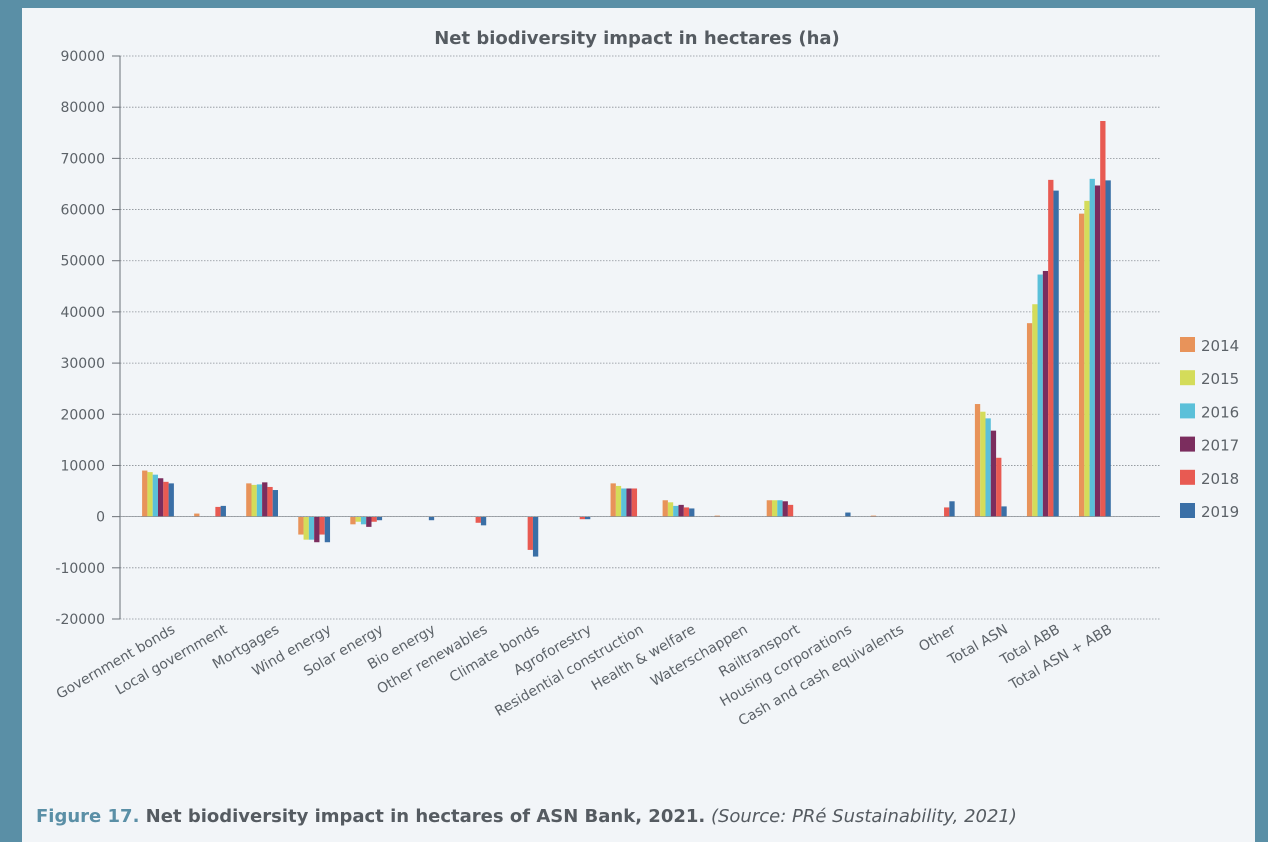 Image resolution: width=1268 pixels, height=842 pixels. I want to click on y-tick-label: 60000, so click(82, 211).